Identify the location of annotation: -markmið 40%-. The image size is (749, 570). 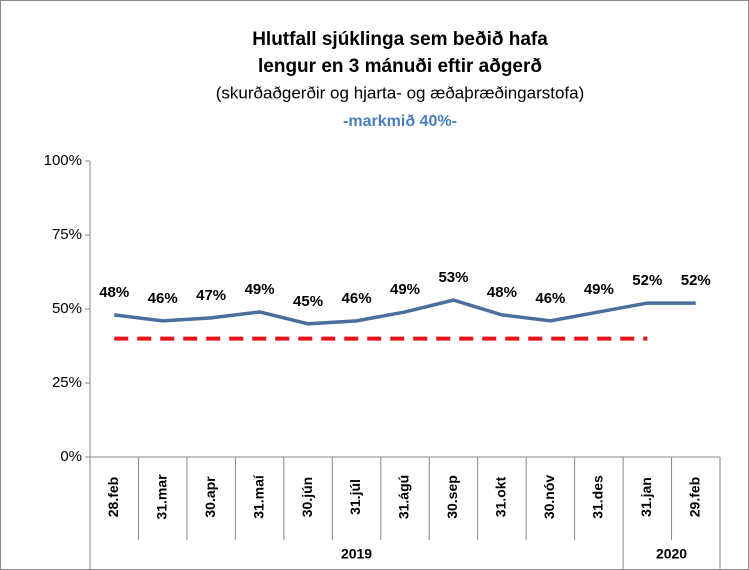
(400, 121).